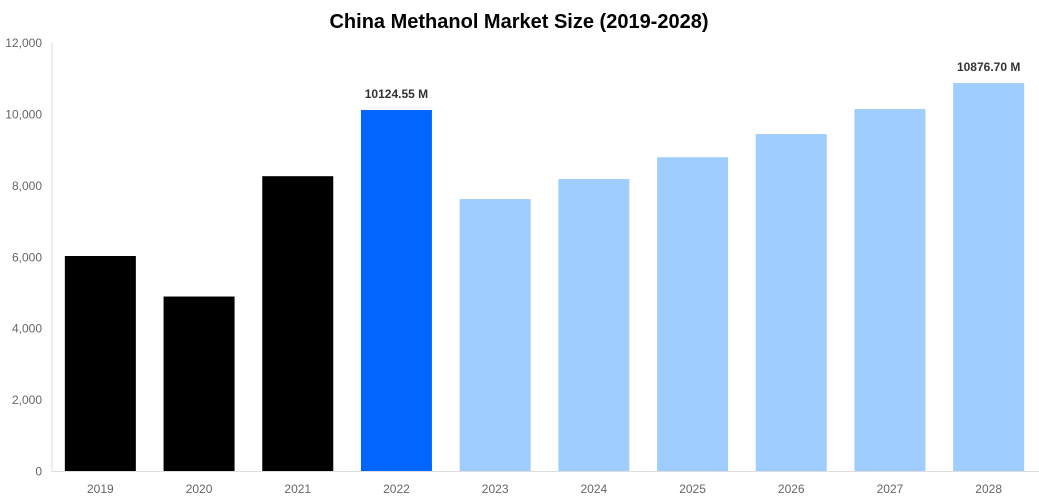 This screenshot has height=500, width=1039. Describe the element at coordinates (27, 186) in the screenshot. I see `y-tick-label: 8,000` at that location.